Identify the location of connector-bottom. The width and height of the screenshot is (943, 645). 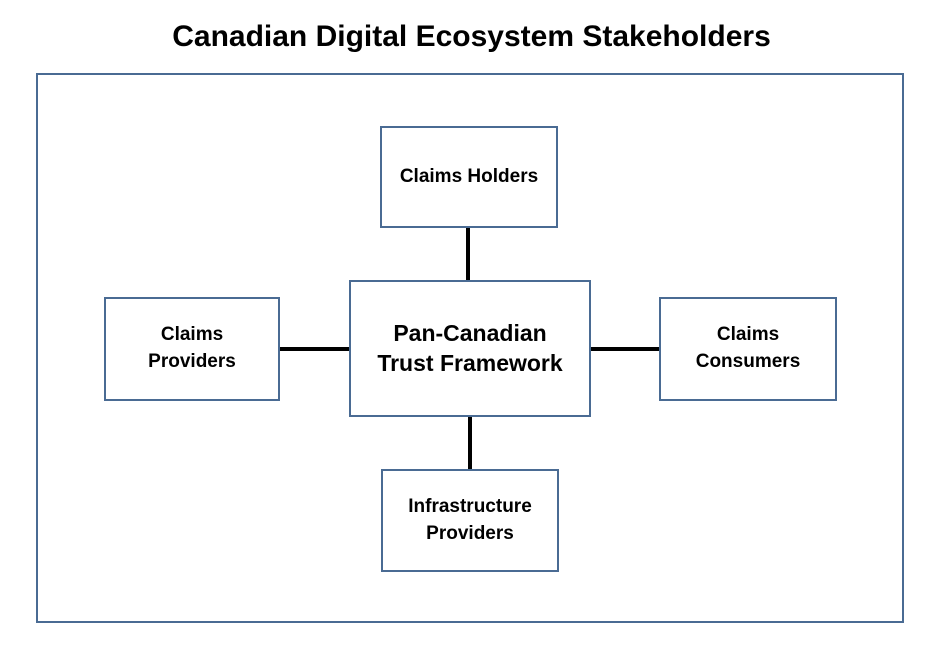
(470, 442).